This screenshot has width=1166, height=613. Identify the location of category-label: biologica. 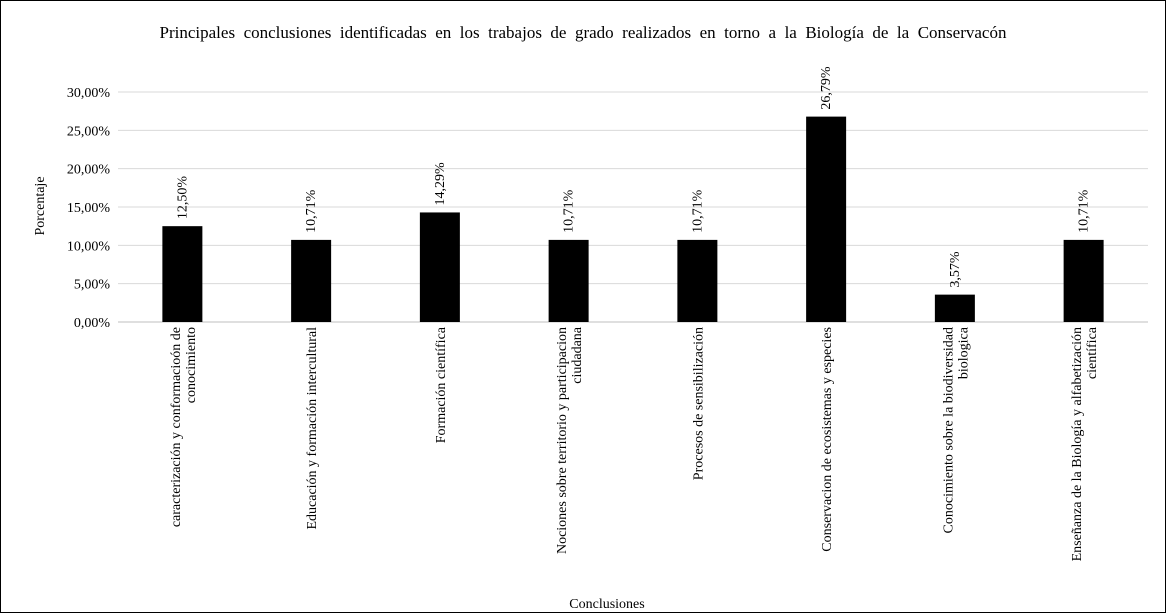
(963, 352).